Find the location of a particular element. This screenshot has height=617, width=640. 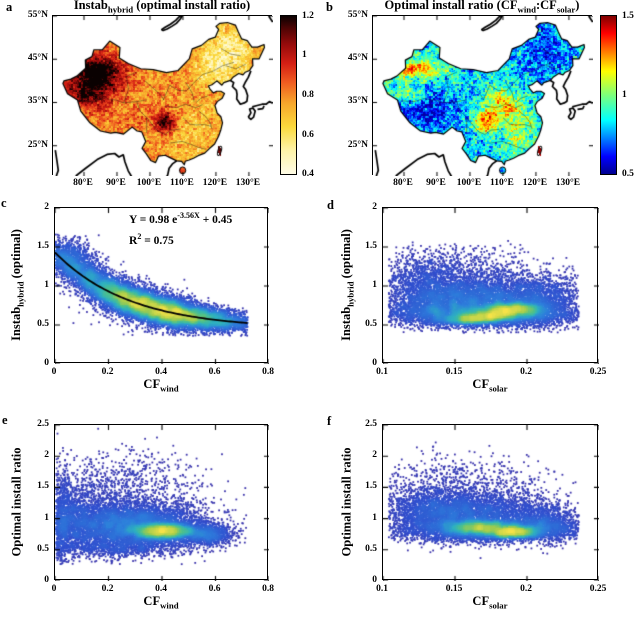

panel-b-letter: b is located at coordinates (329, 7).